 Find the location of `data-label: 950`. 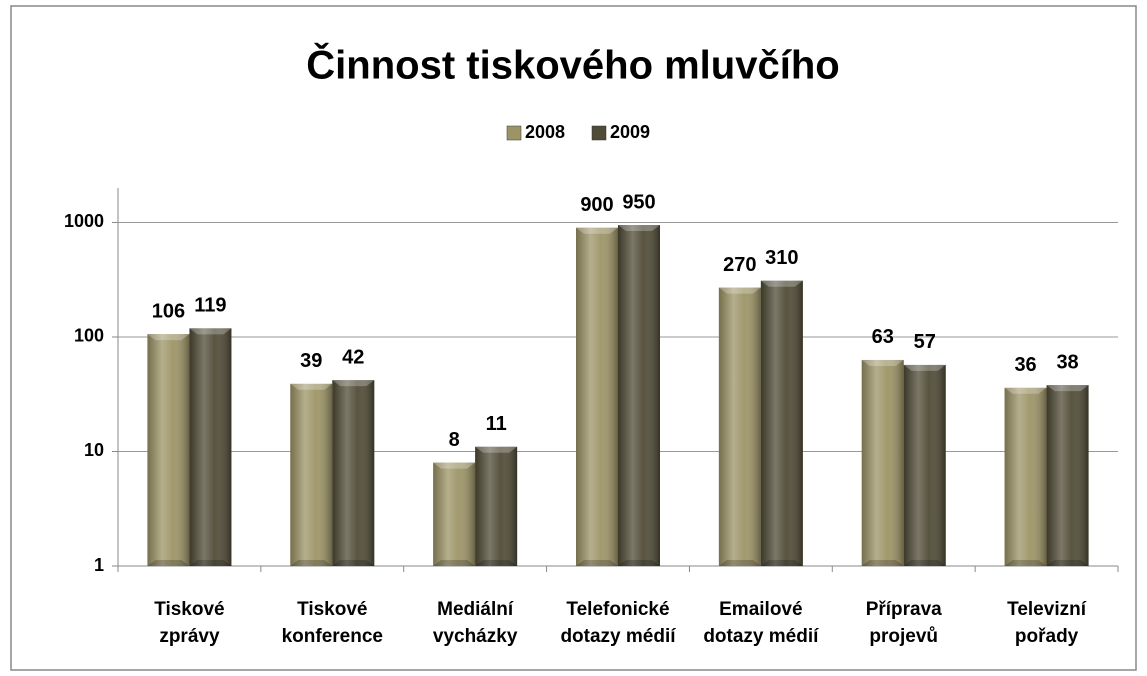

data-label: 950 is located at coordinates (638, 202).